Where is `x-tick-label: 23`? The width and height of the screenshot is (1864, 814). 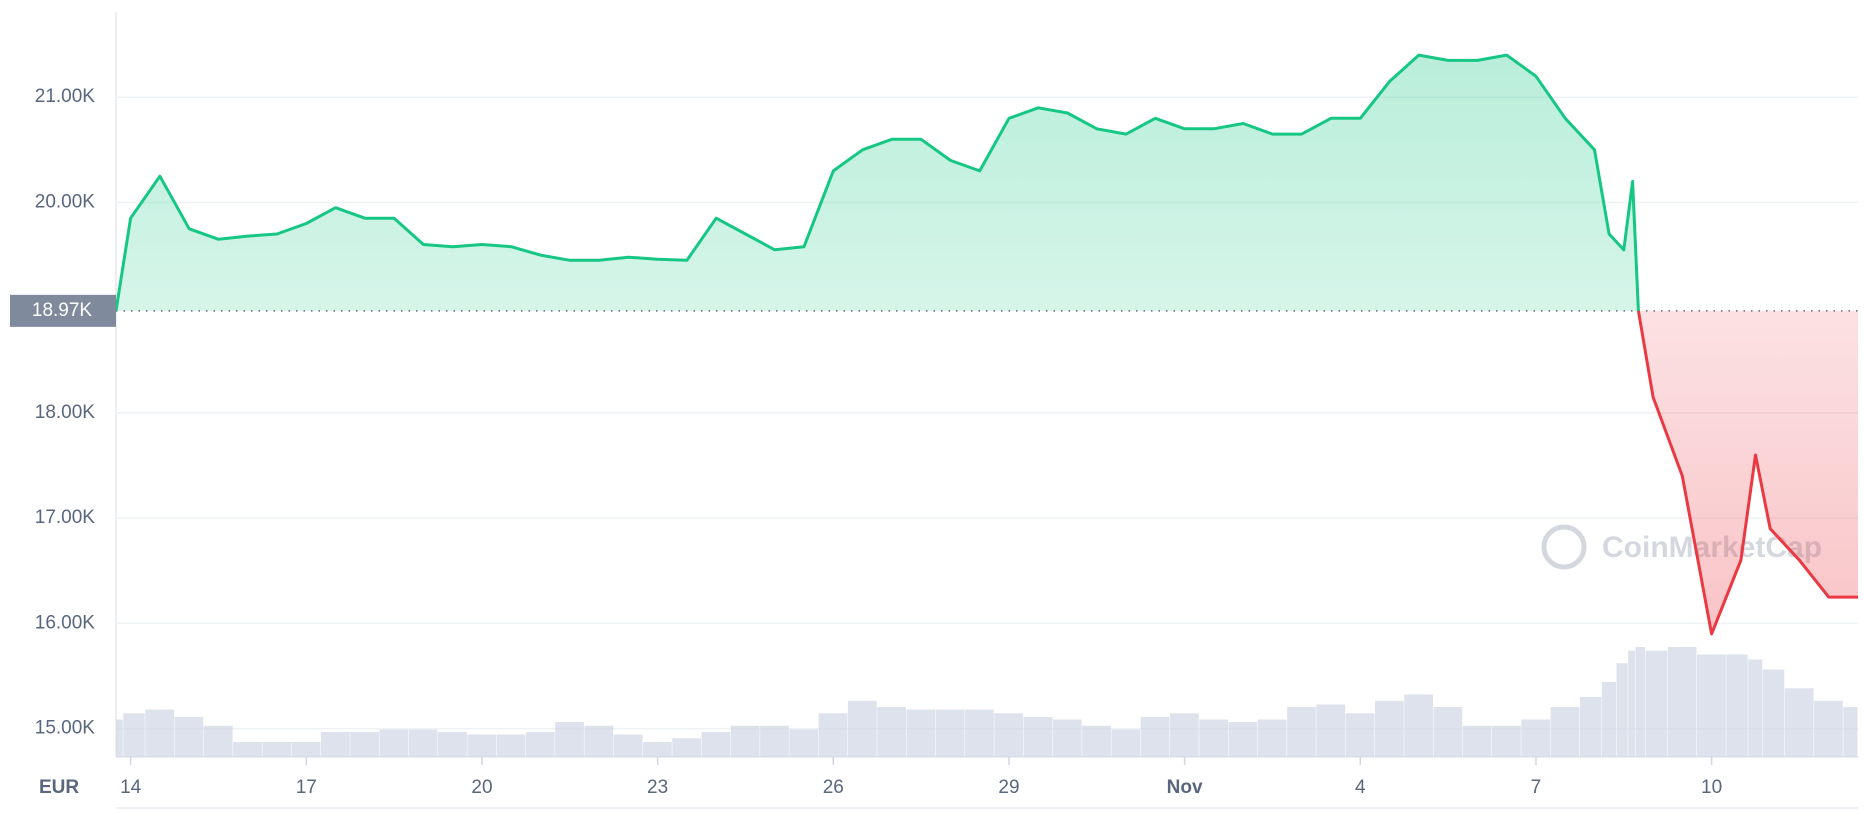
x-tick-label: 23 is located at coordinates (657, 787).